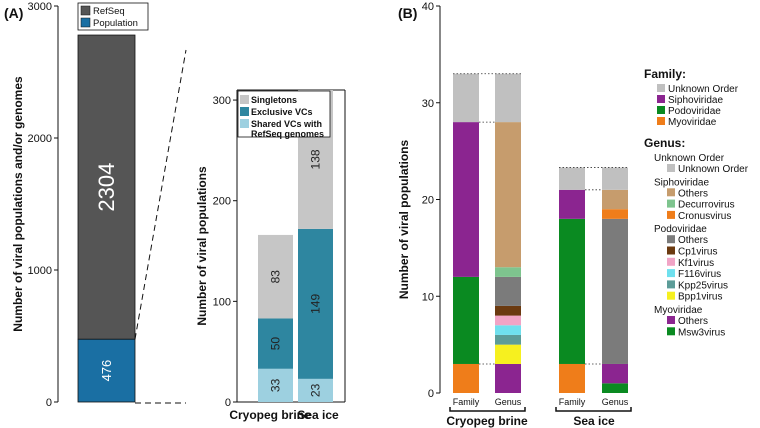  What do you see at coordinates (115, 23) in the screenshot?
I see `panel-a-legend-label-population: Population` at bounding box center [115, 23].